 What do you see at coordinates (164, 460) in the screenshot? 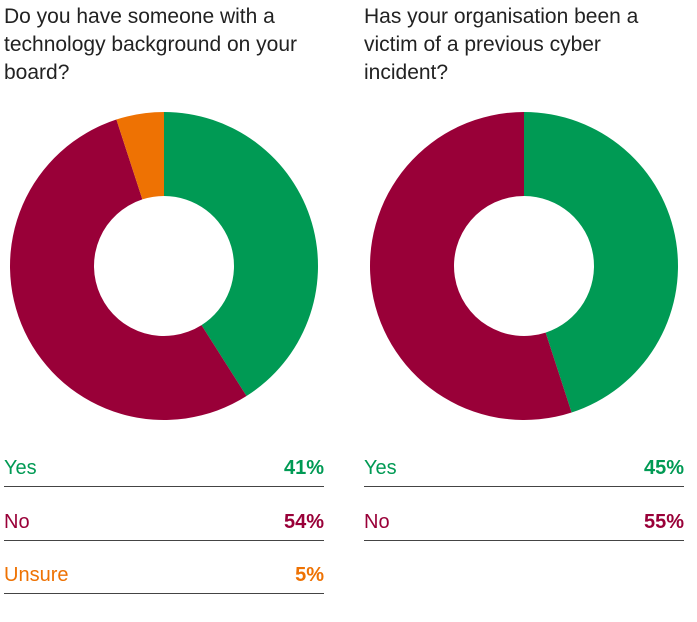
I see `legend-row: Yes 41%` at bounding box center [164, 460].